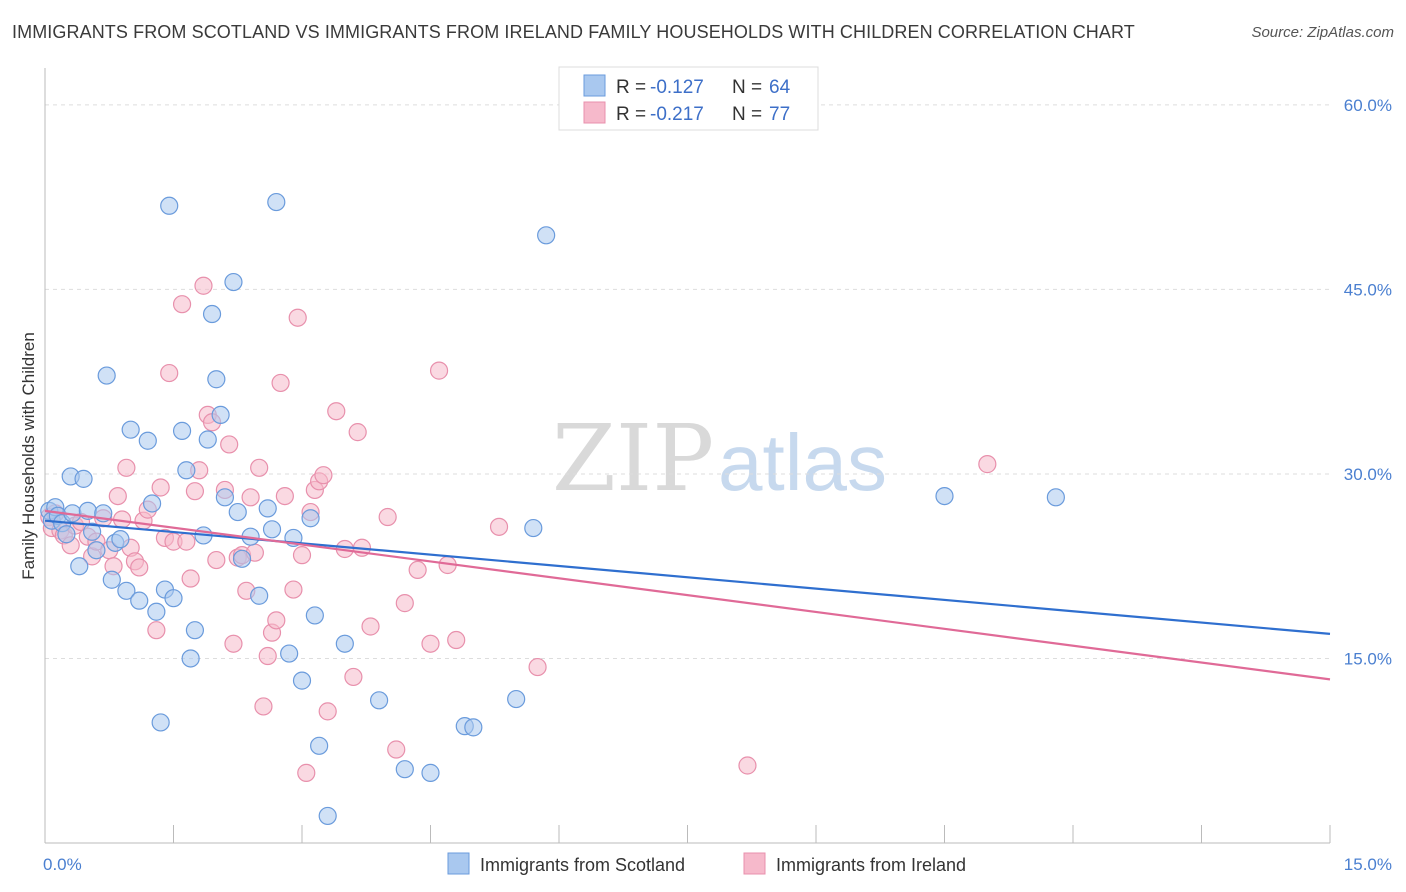  I want to click on legend-label-ireland: Immigrants from Ireland, so click(871, 865).